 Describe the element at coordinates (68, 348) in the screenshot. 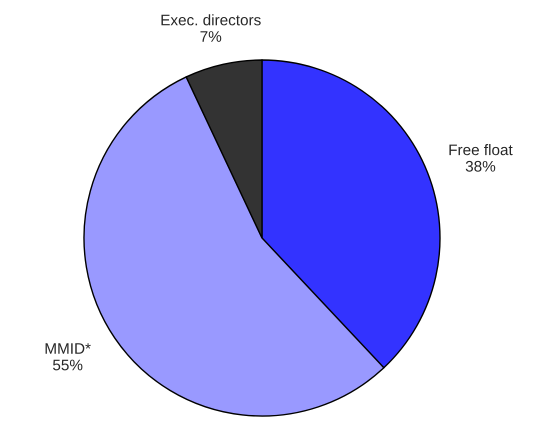

I see `slice-label: MMID*` at that location.